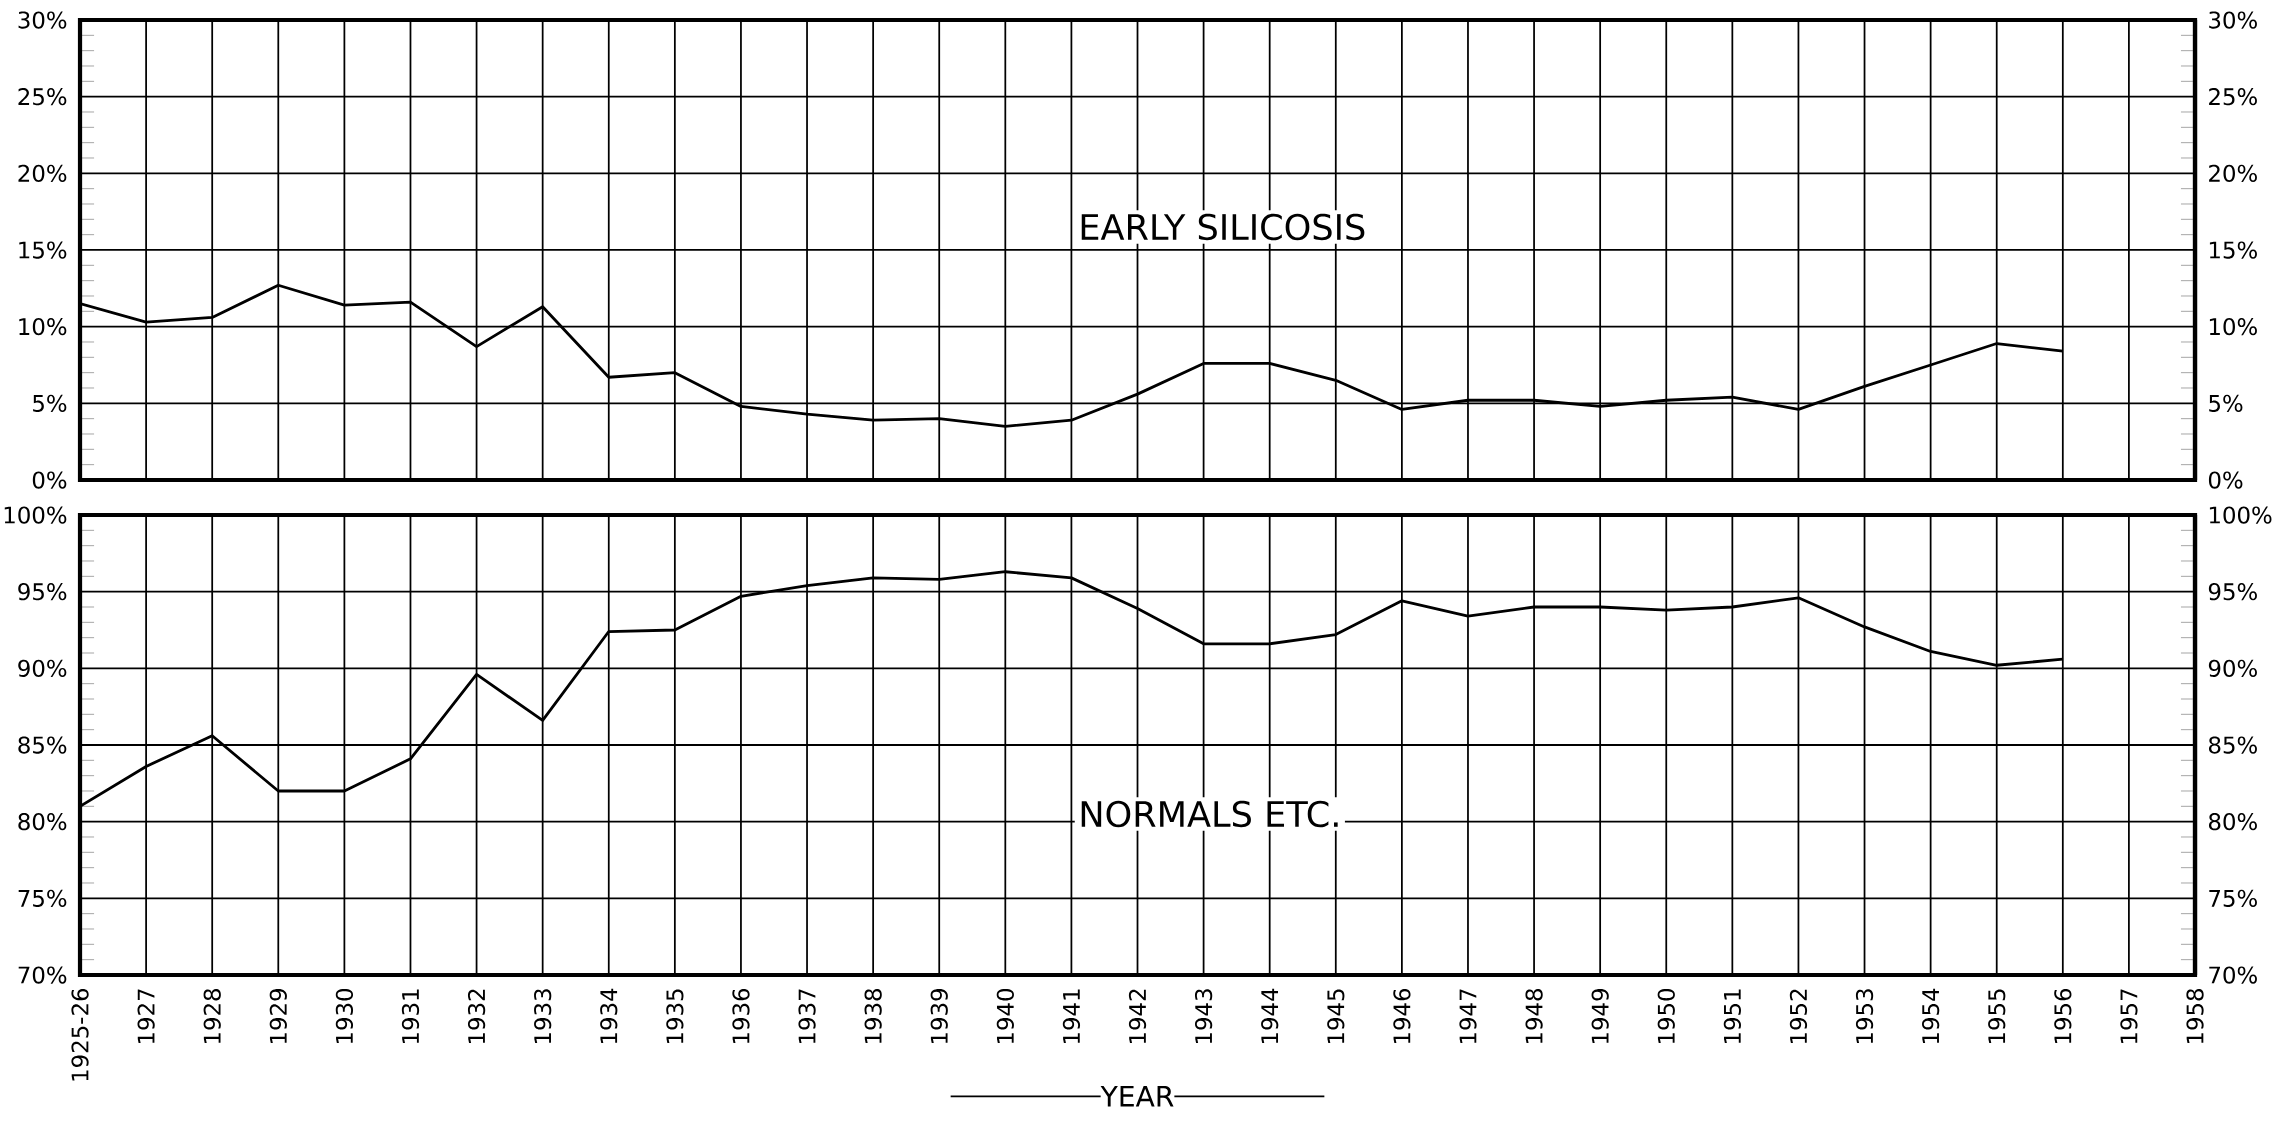 This screenshot has height=1139, width=2291. What do you see at coordinates (1798, 1016) in the screenshot?
I see `x-tick-label: 1952` at bounding box center [1798, 1016].